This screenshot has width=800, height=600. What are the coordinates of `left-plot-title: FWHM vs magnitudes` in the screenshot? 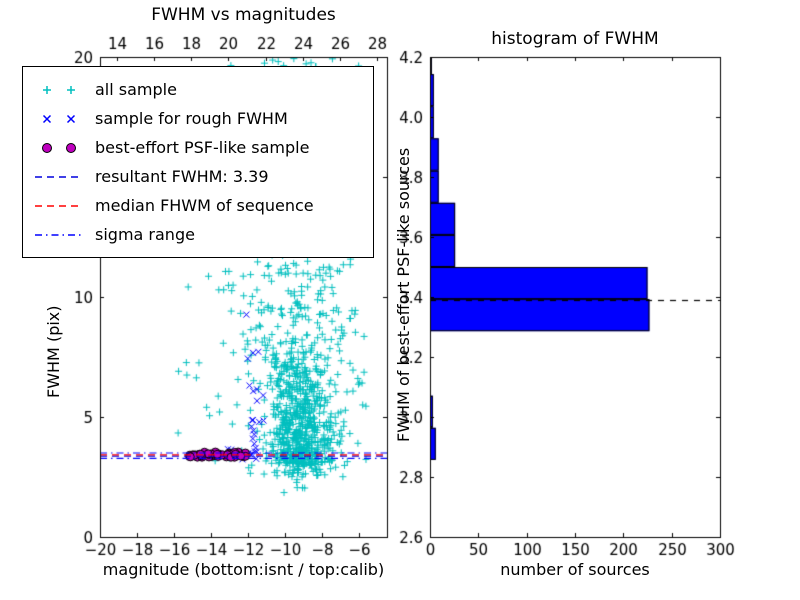 It's located at (243, 15).